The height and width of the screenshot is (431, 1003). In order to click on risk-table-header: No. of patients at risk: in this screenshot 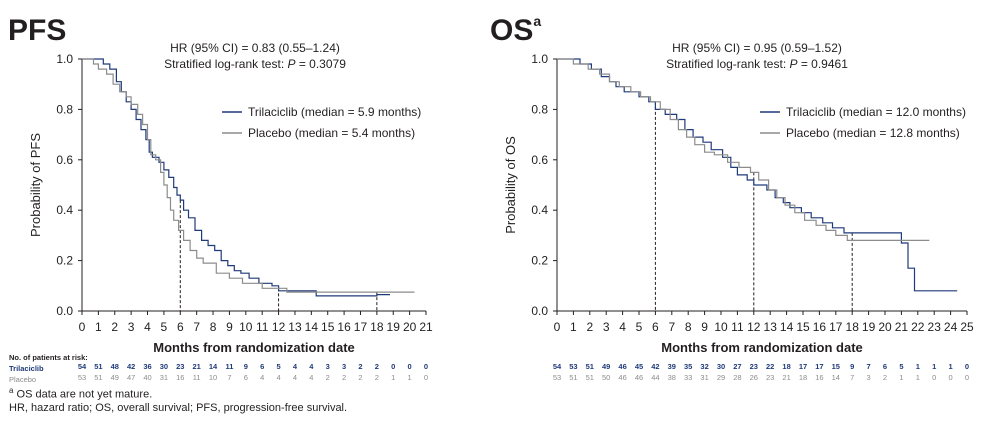, I will do `click(48, 357)`.